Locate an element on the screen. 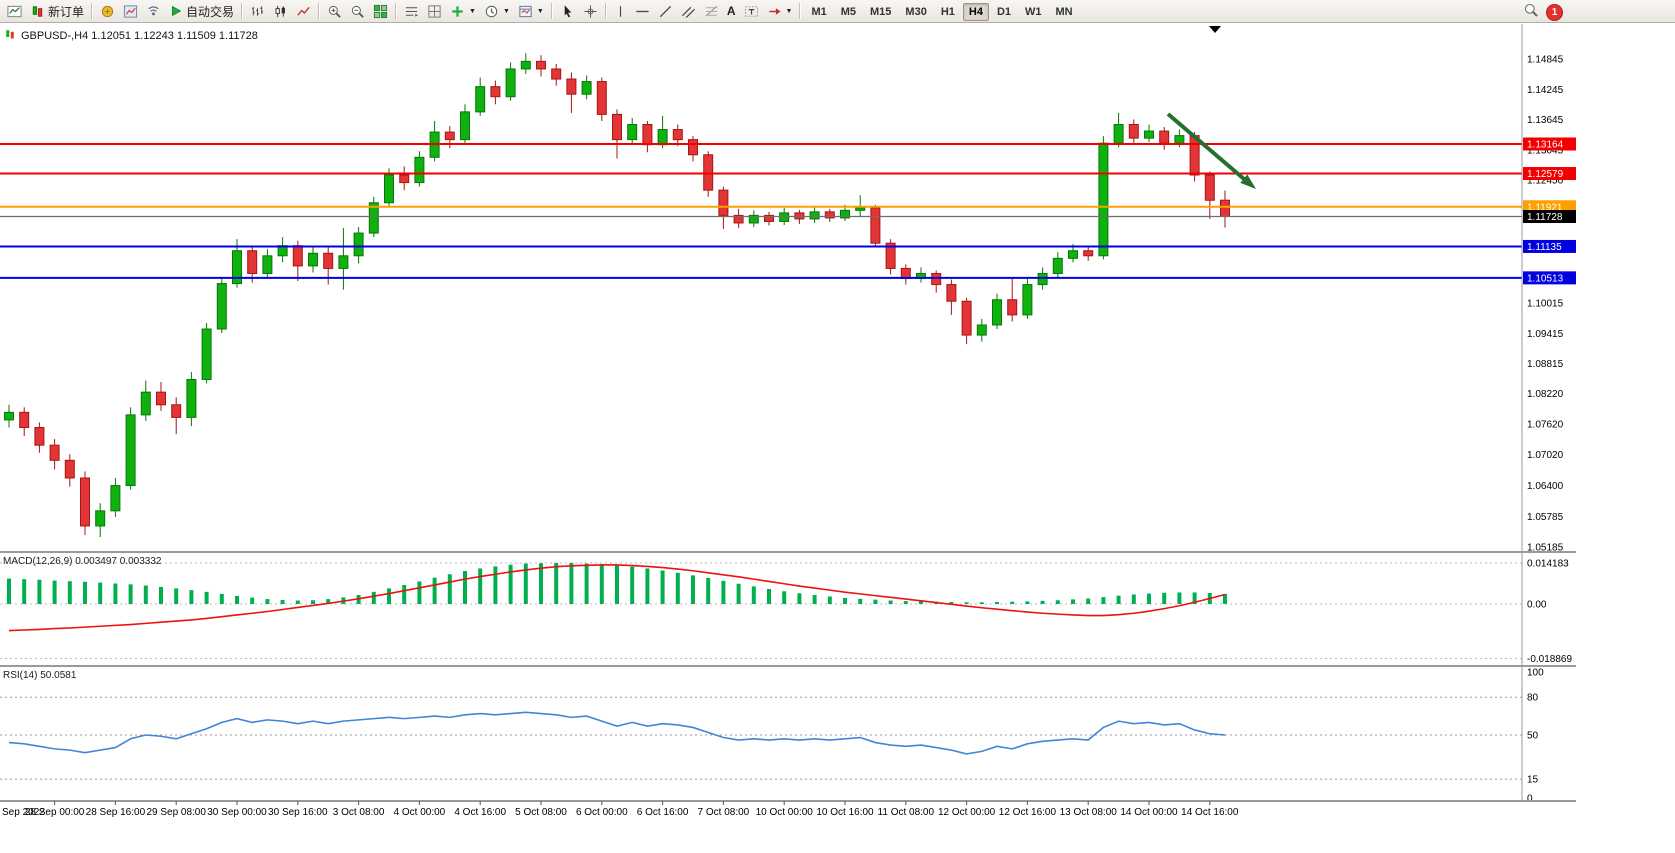  tile-windows-icon is located at coordinates (380, 11).